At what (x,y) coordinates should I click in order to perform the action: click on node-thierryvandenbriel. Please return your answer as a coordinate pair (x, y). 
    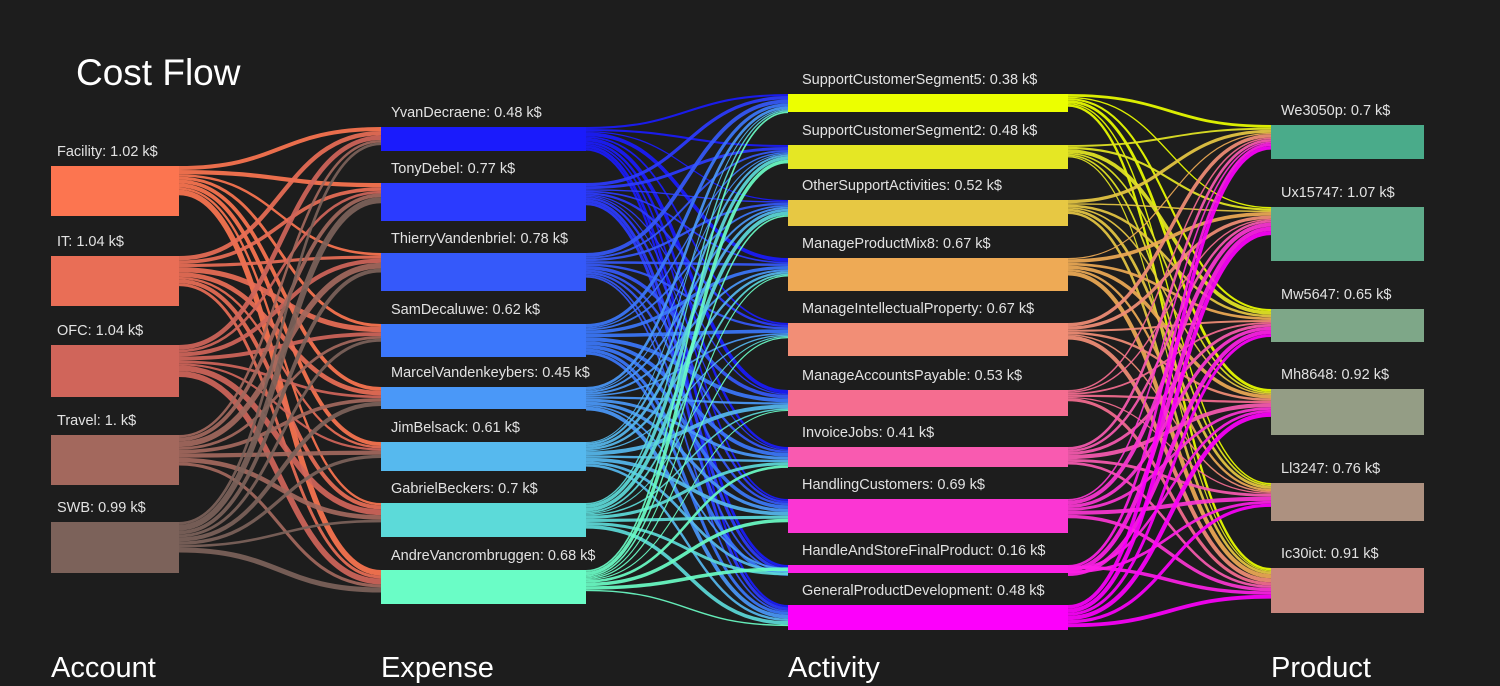
    Looking at the image, I should click on (483, 272).